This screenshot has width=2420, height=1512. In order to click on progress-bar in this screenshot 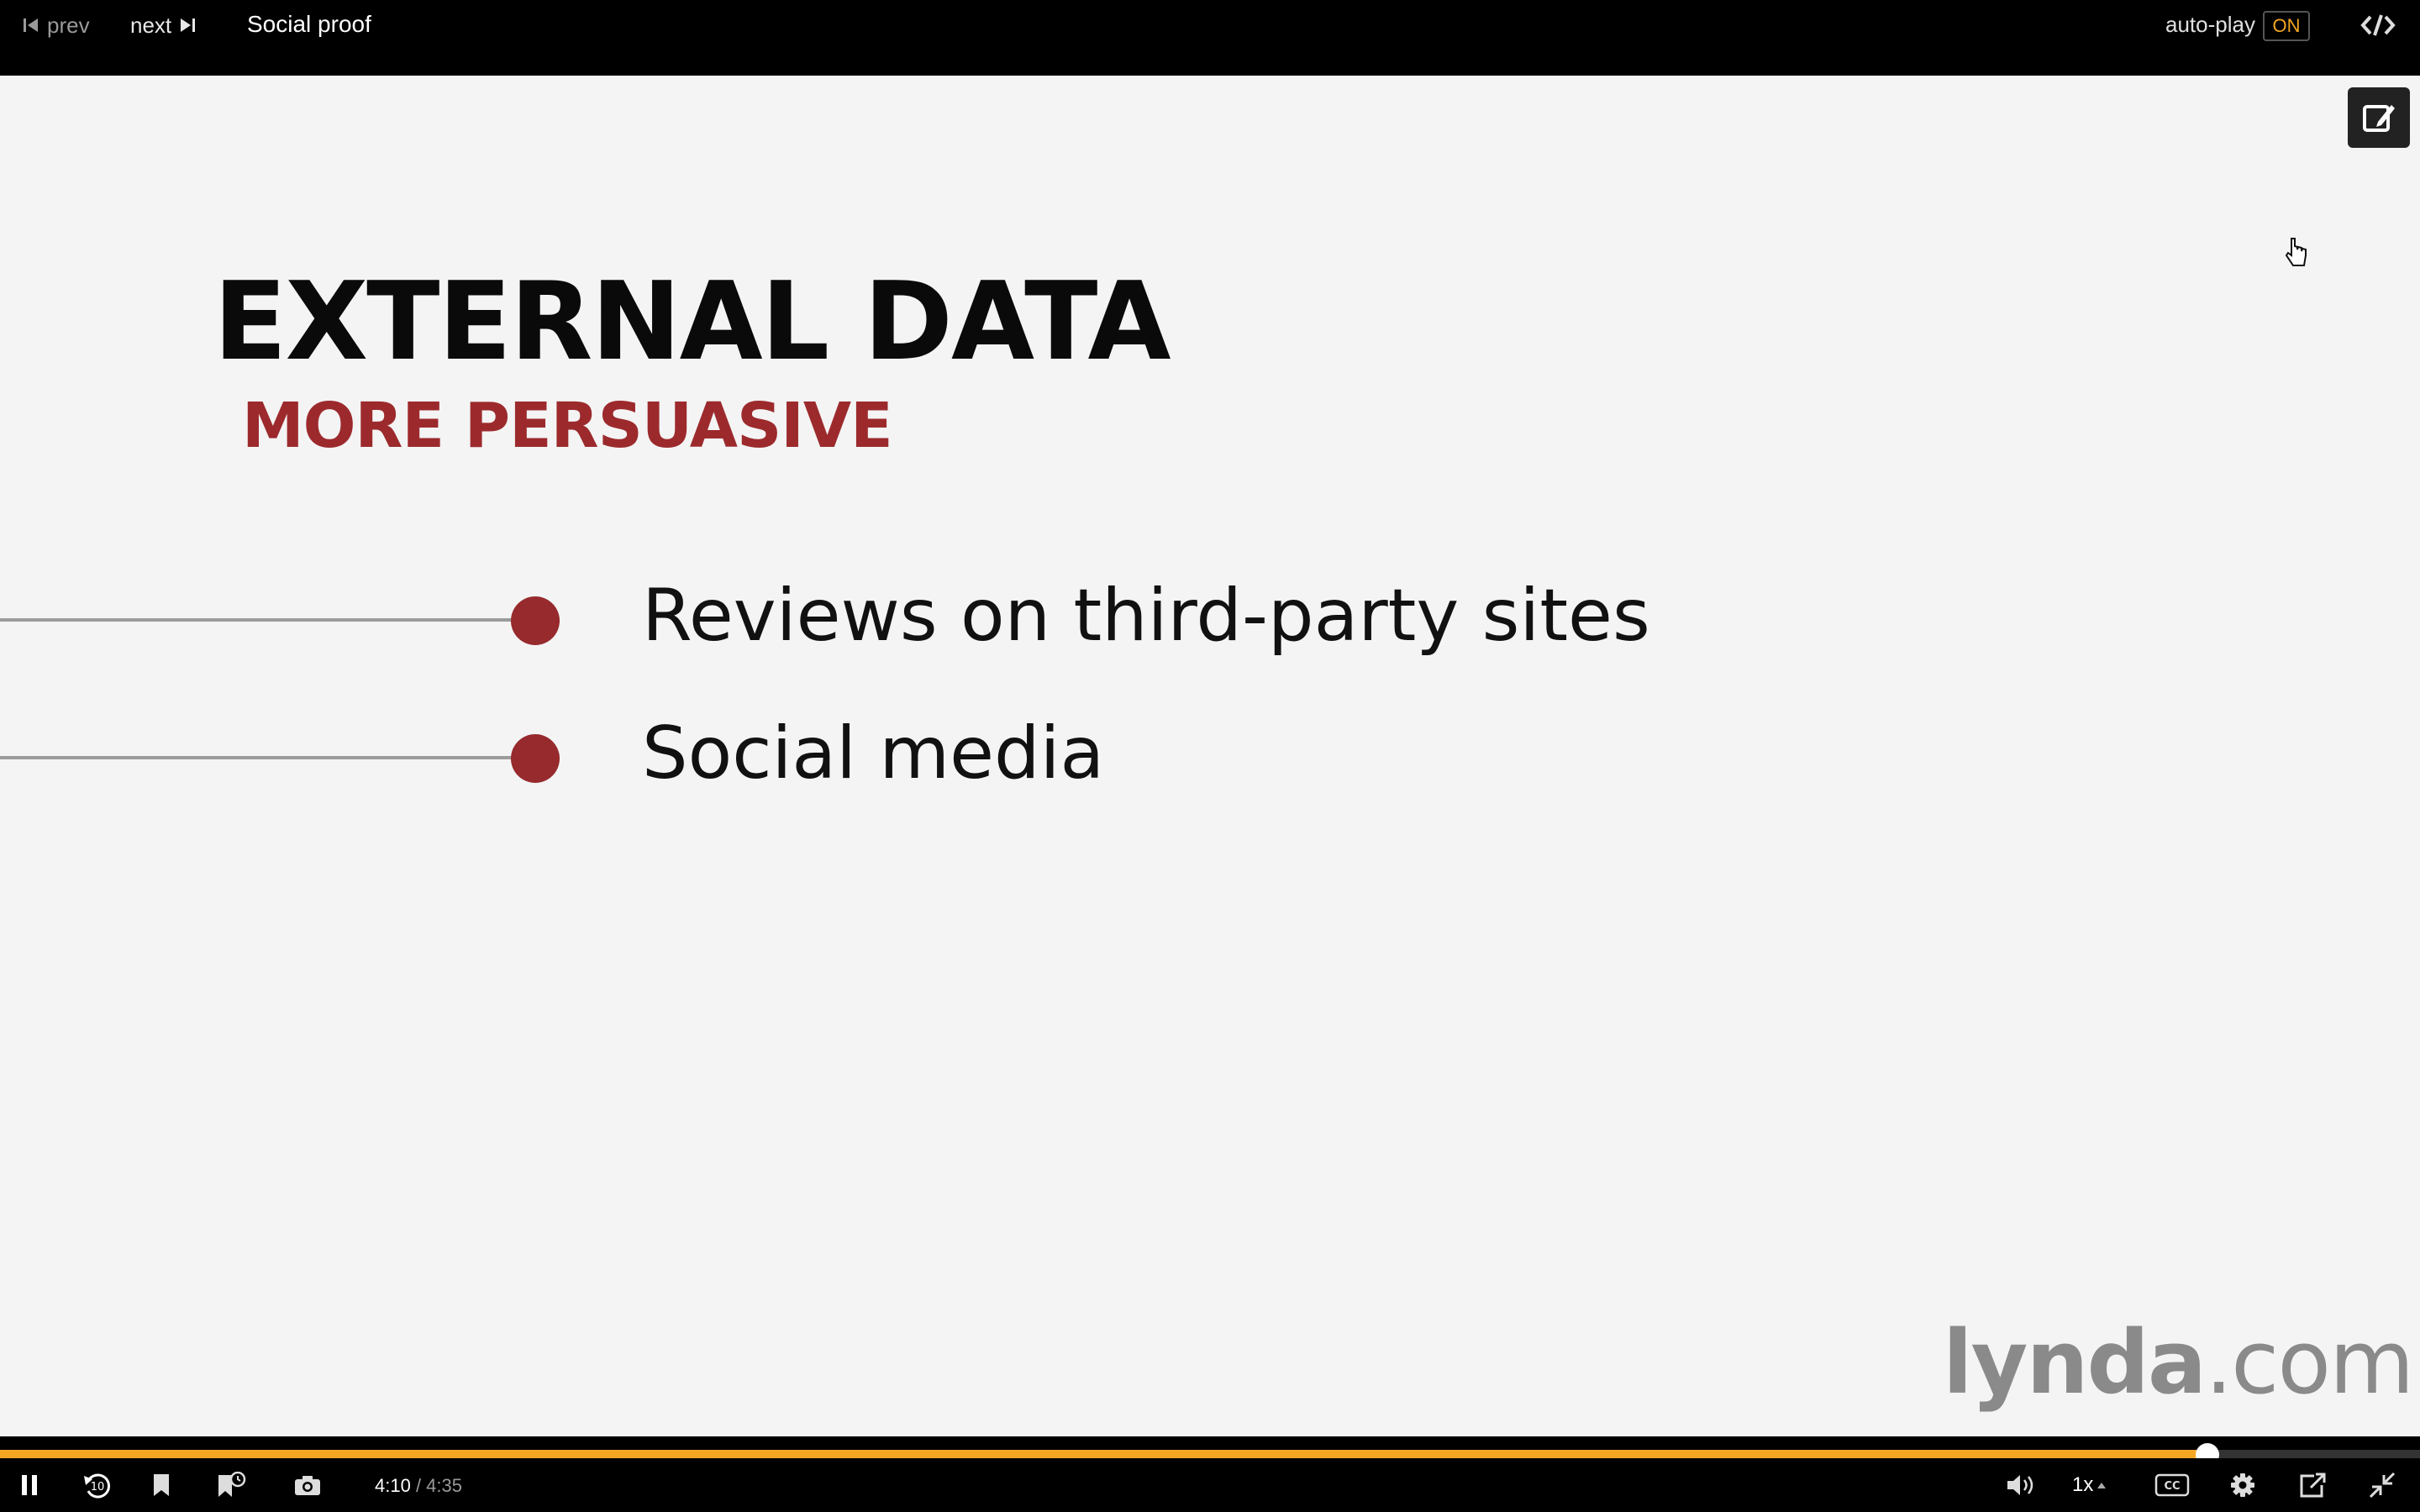, I will do `click(1210, 1455)`.